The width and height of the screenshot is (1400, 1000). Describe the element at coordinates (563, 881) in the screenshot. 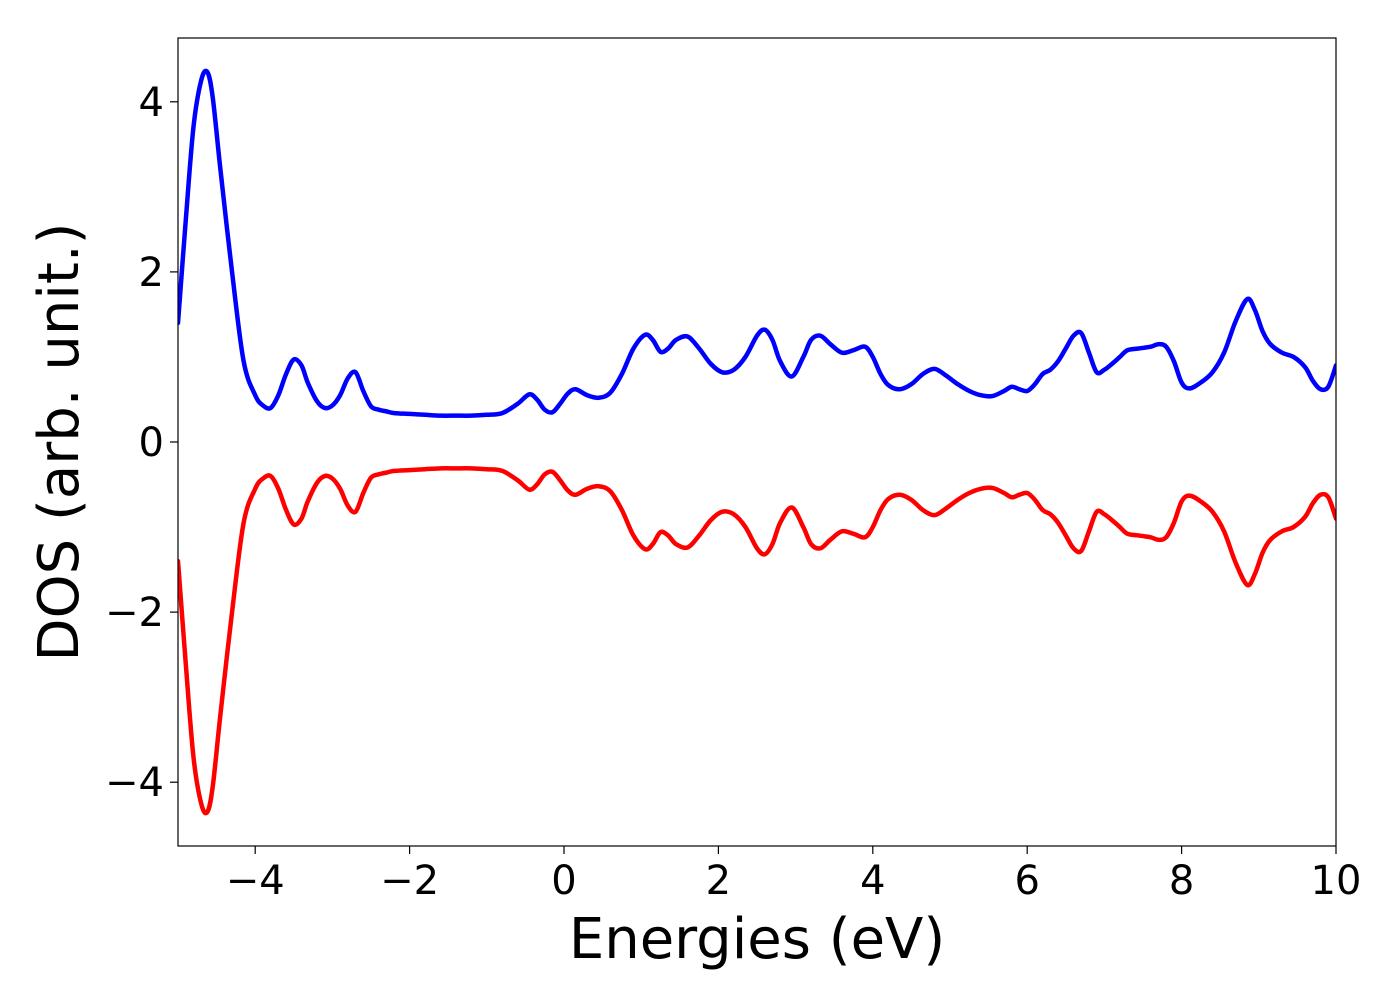

I see `x-tick-label: 0` at that location.